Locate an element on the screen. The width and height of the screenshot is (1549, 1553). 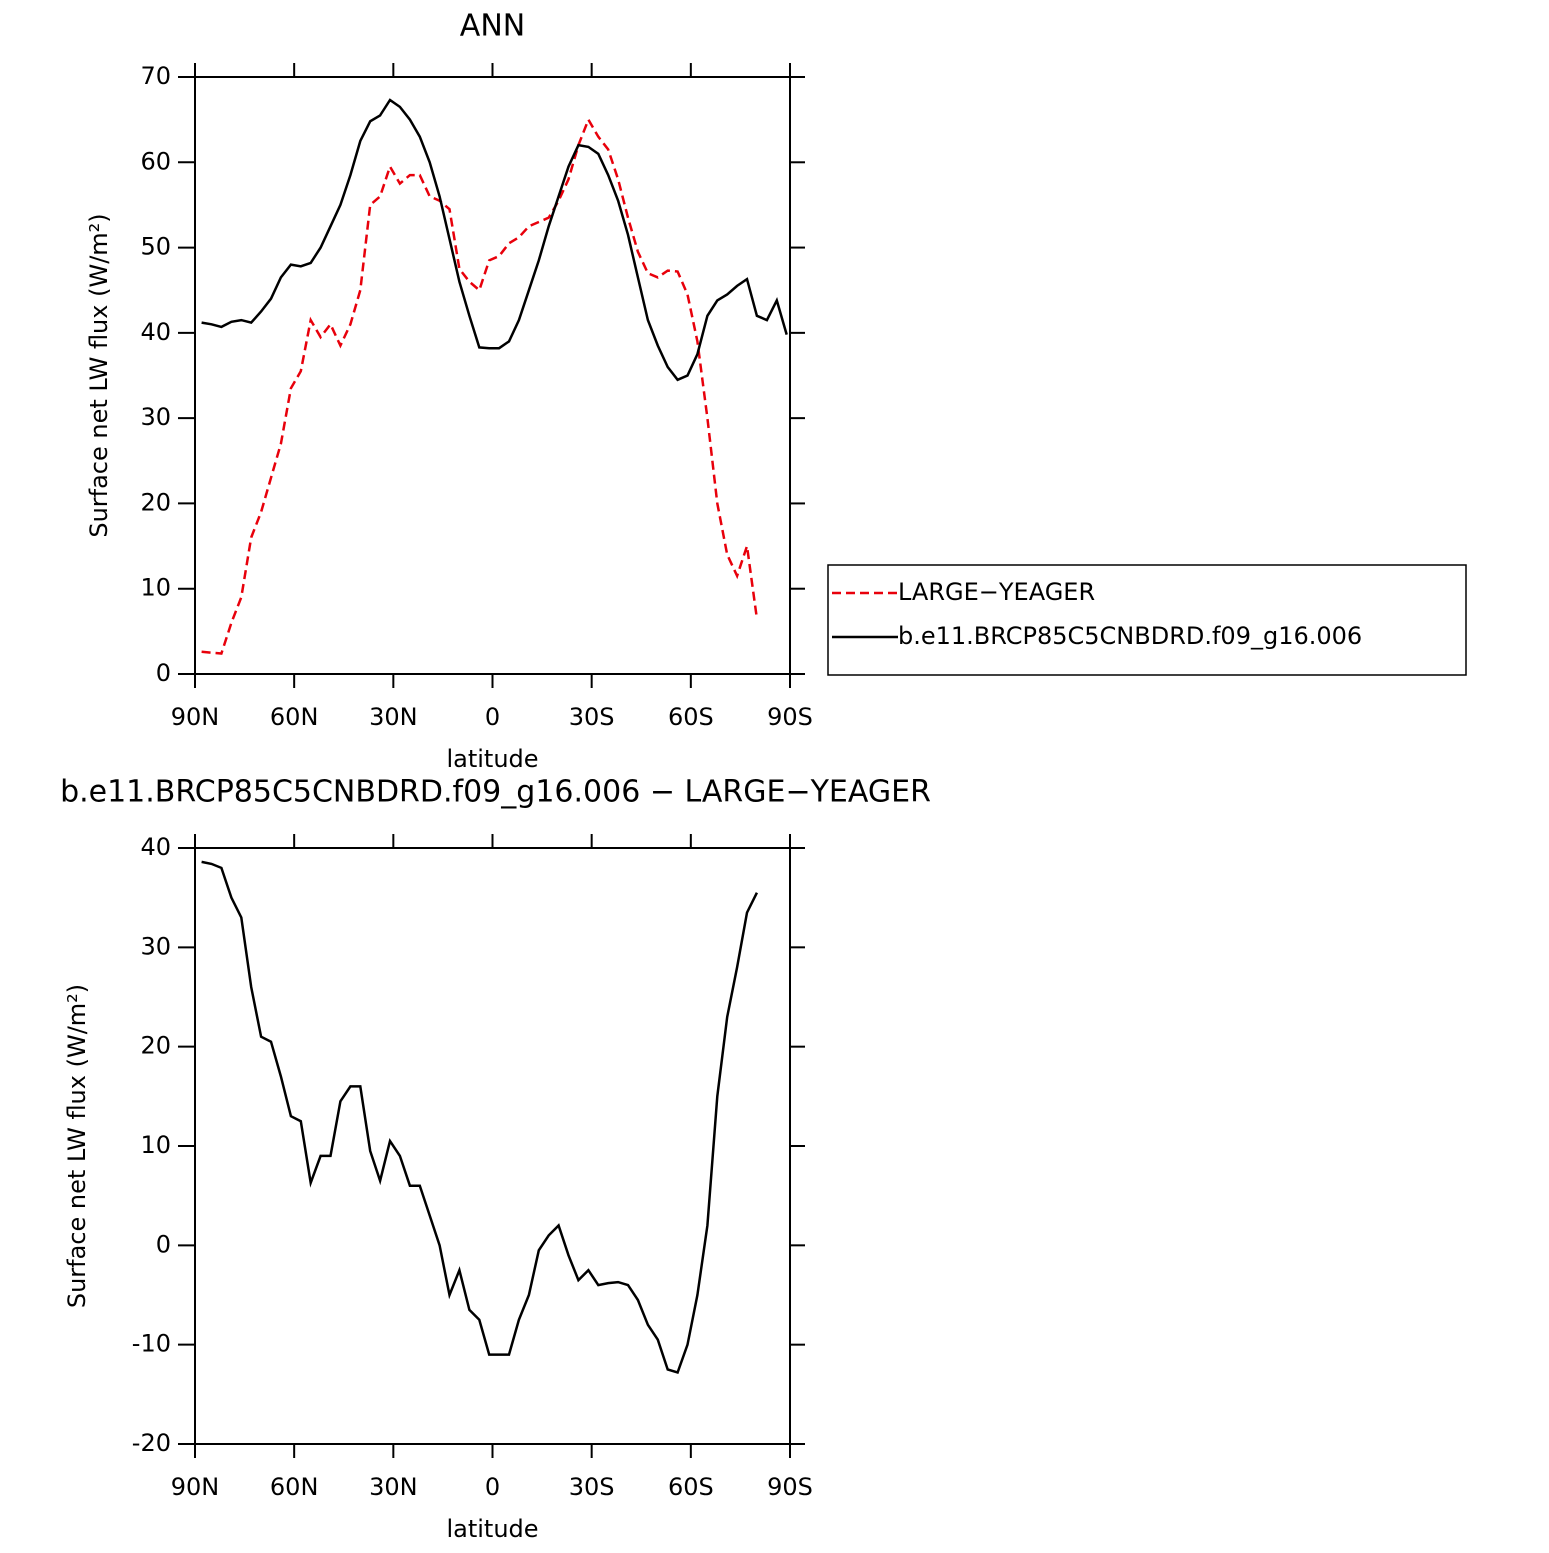
y-tick-label: 50 is located at coordinates (155, 247).